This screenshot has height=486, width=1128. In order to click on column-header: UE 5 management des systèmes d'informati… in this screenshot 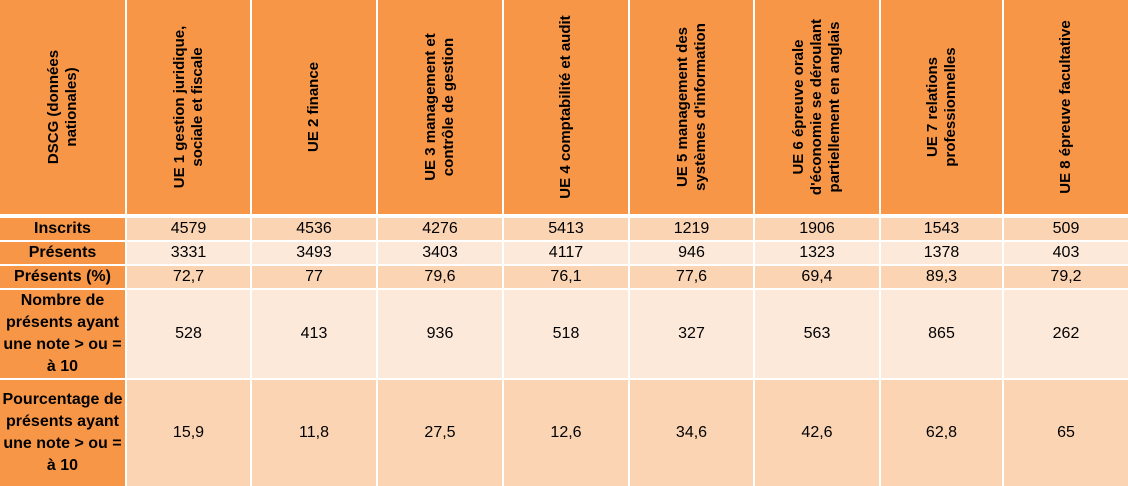, I will do `click(692, 107)`.